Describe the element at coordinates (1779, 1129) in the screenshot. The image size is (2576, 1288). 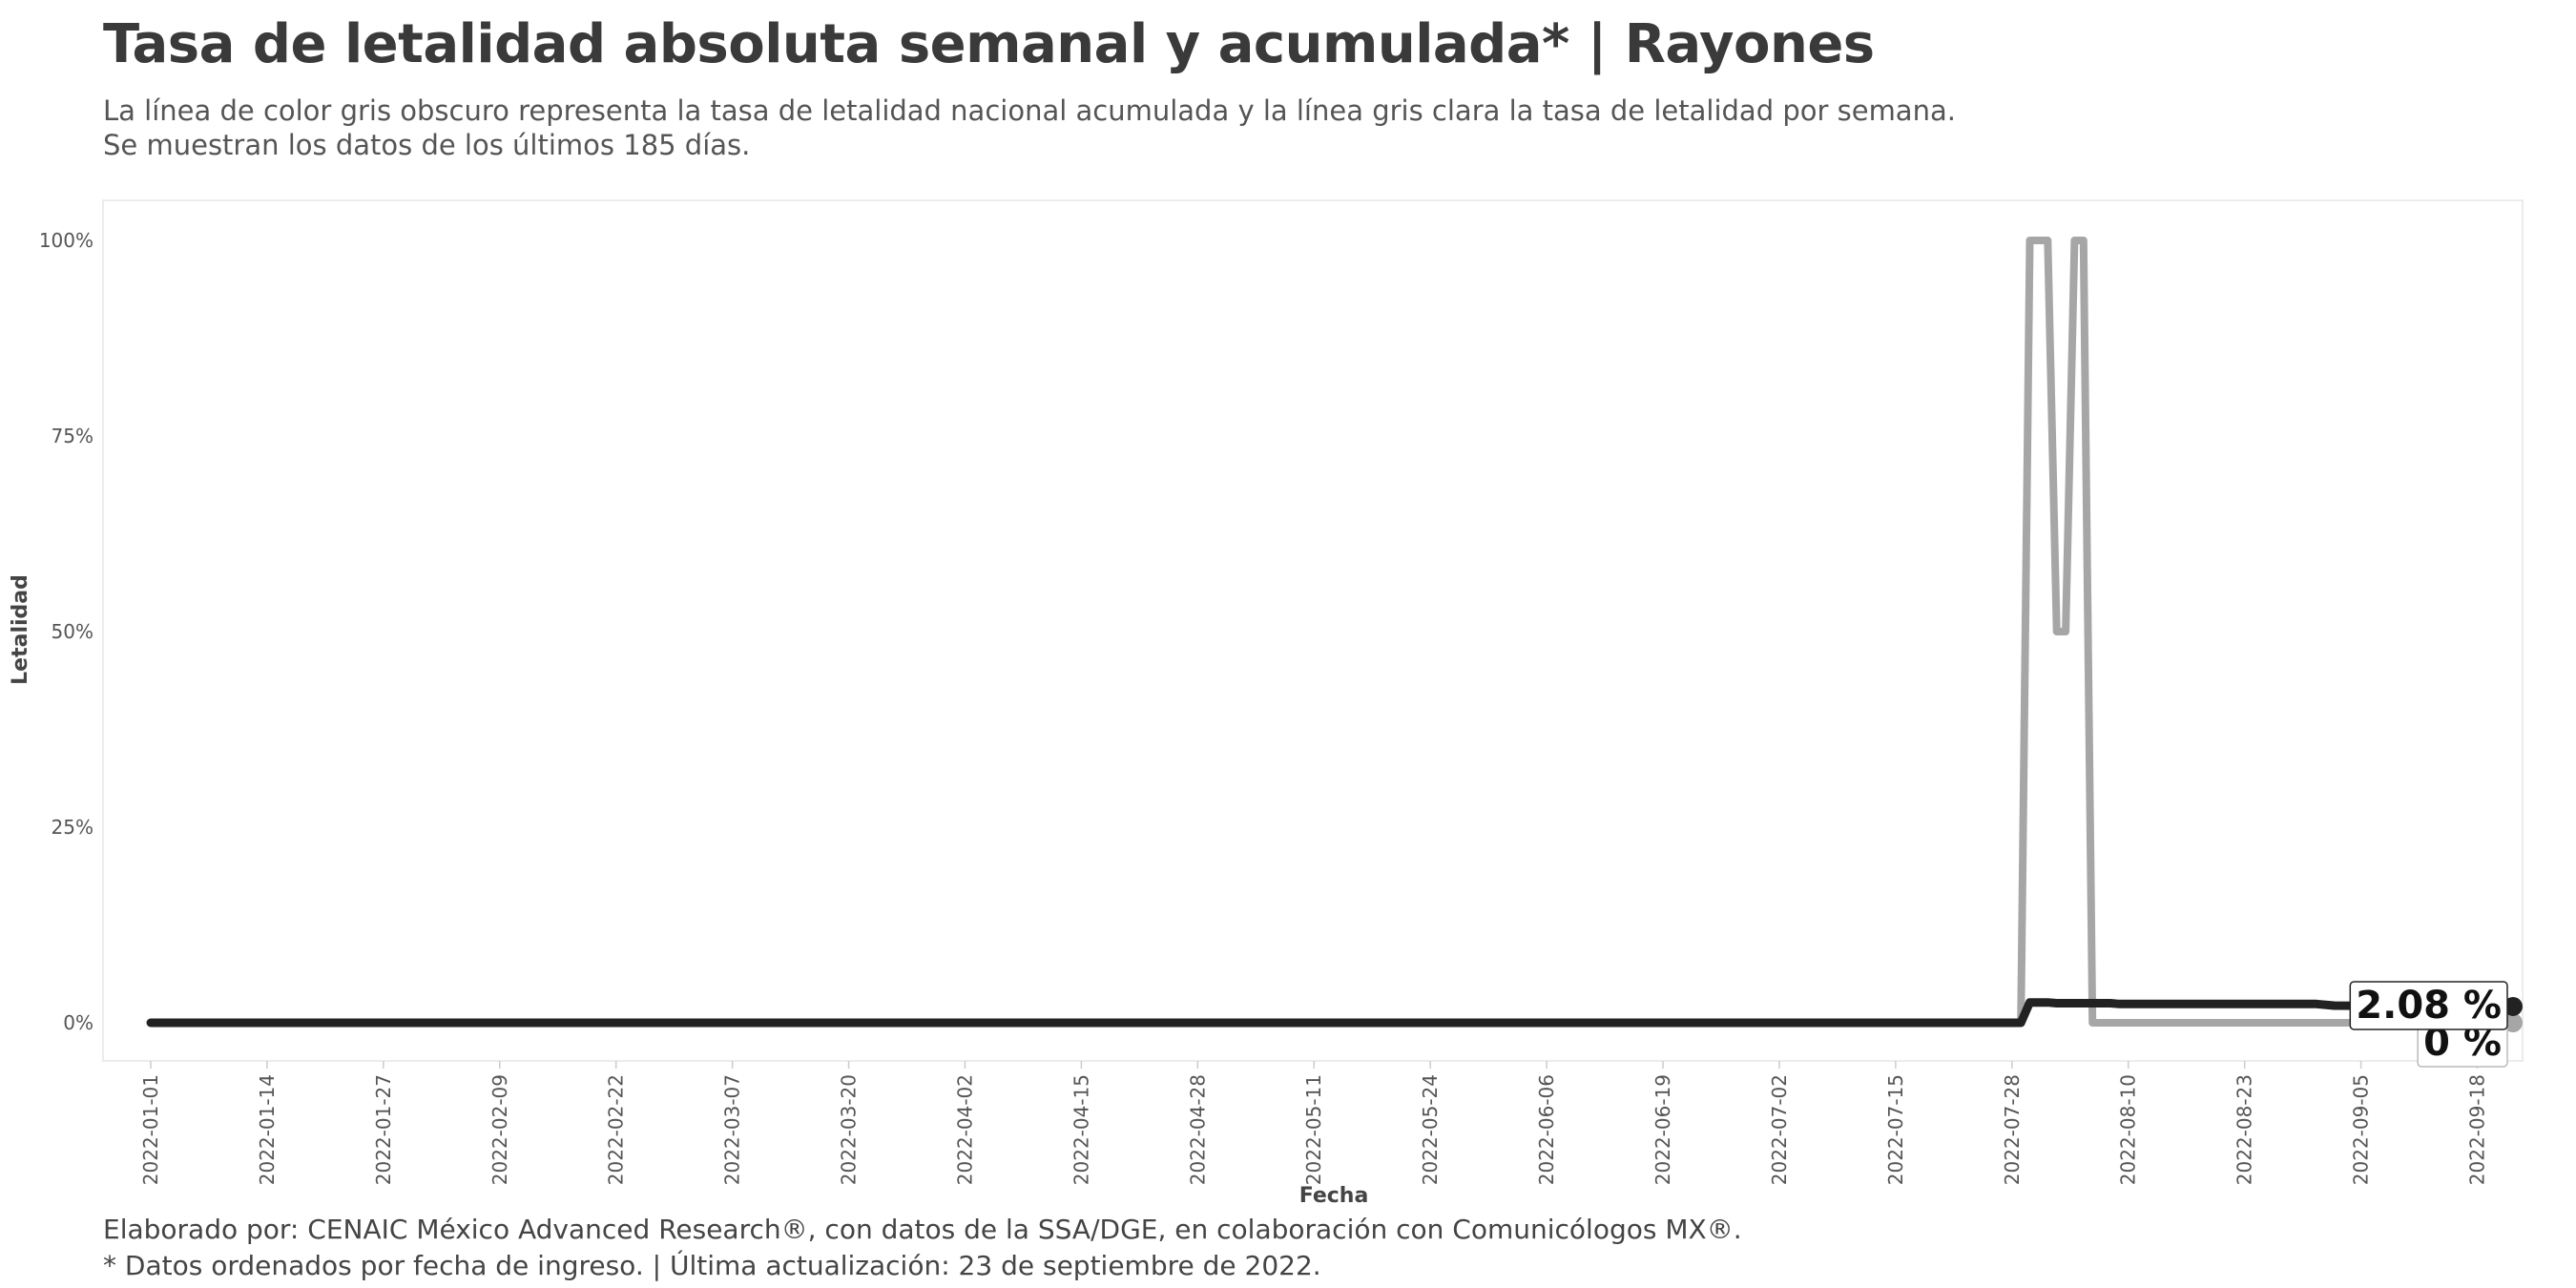
I see `x-tick-label: 2022-07-02` at that location.